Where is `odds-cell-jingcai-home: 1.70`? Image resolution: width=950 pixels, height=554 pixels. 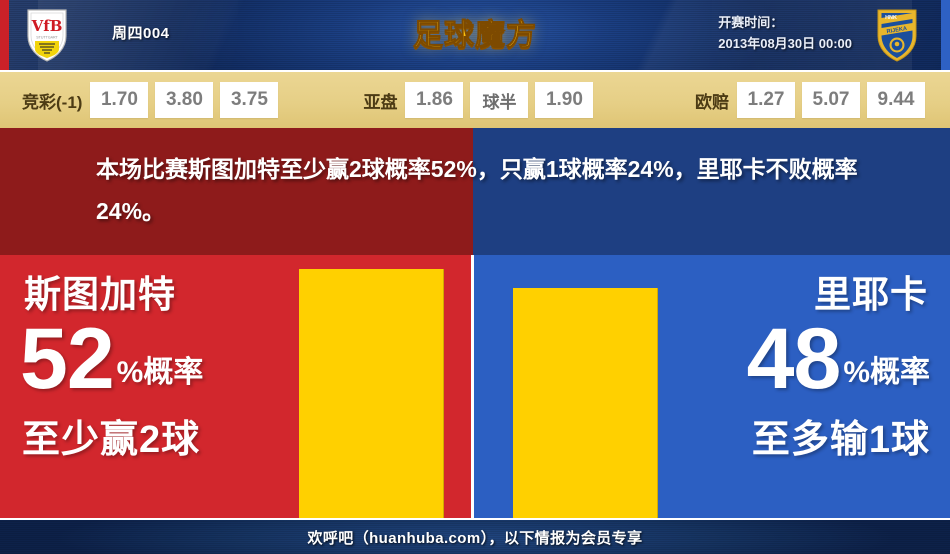
odds-cell-jingcai-home: 1.70 is located at coordinates (119, 100).